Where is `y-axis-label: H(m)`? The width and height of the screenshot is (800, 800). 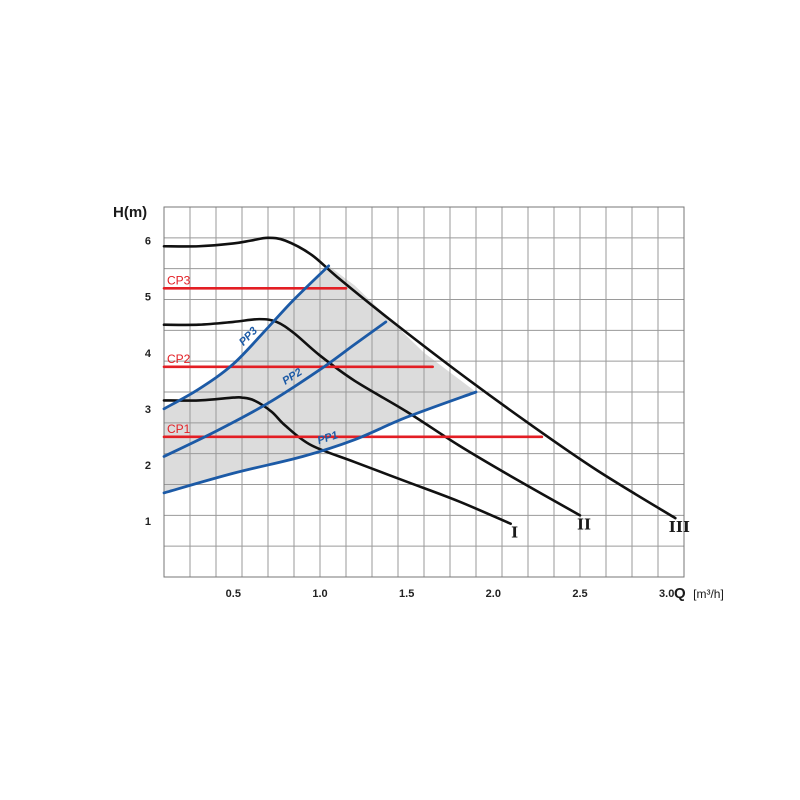 y-axis-label: H(m) is located at coordinates (130, 212).